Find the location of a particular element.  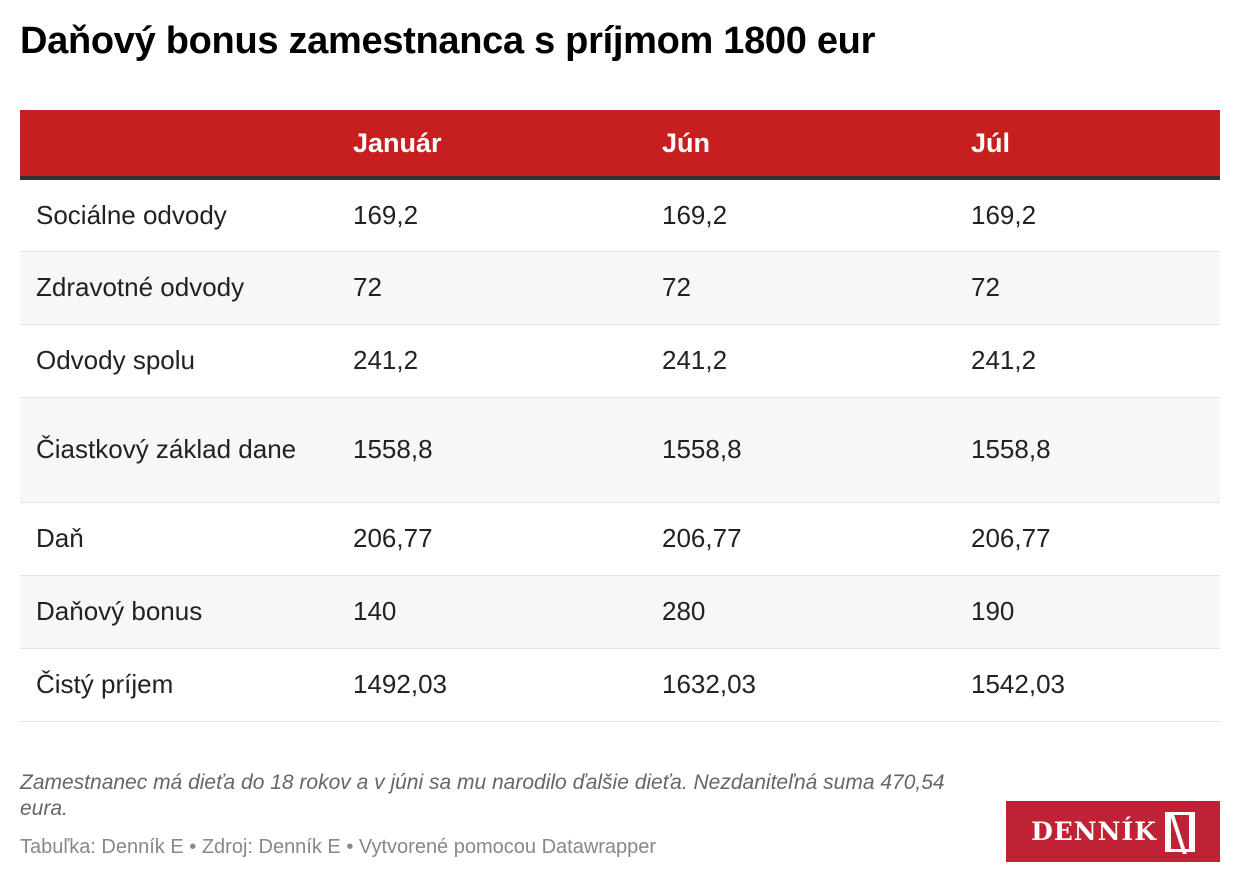

cell-value: 280 is located at coordinates (816, 612).